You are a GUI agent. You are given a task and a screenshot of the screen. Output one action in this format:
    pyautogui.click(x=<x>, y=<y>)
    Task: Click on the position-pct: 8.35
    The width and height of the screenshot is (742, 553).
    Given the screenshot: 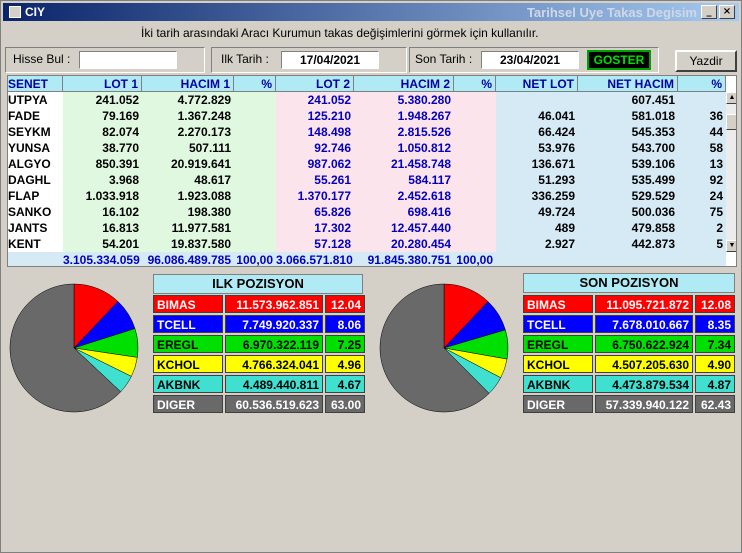 What is the action you would take?
    pyautogui.click(x=715, y=324)
    